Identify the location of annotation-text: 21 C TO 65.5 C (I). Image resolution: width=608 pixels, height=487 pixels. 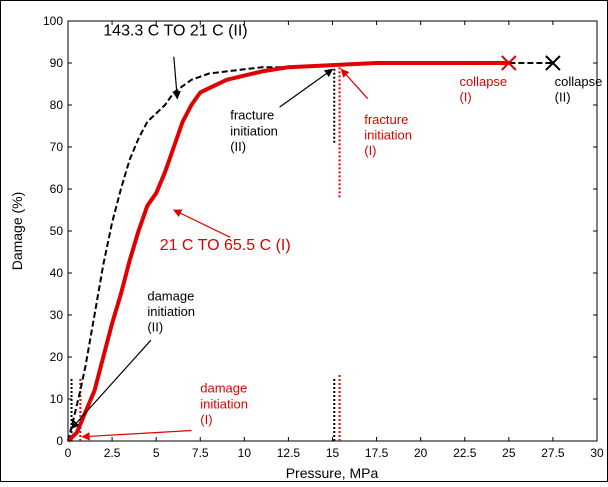
(225, 245).